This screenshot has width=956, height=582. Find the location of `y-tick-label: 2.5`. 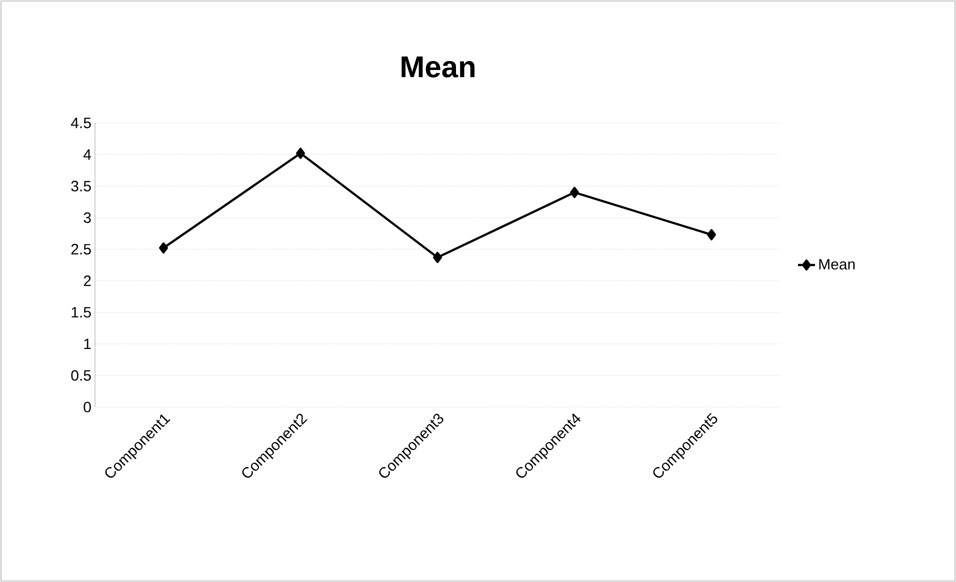

y-tick-label: 2.5 is located at coordinates (81, 249).